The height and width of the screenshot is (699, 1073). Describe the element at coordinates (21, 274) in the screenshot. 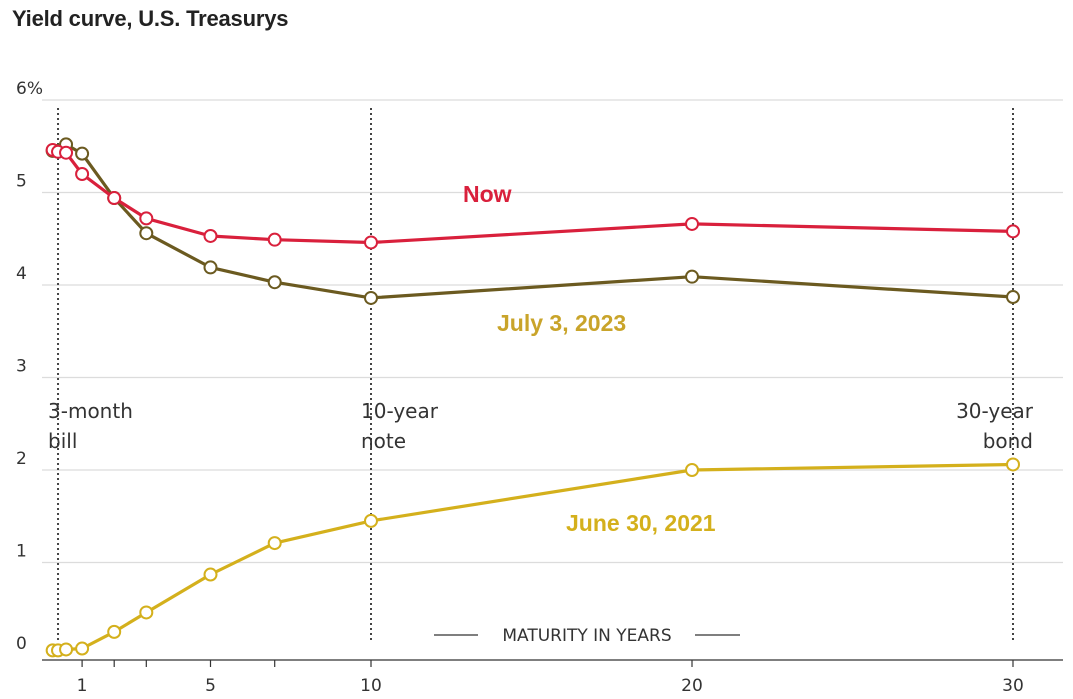

I see `y-tick-label: 4` at that location.